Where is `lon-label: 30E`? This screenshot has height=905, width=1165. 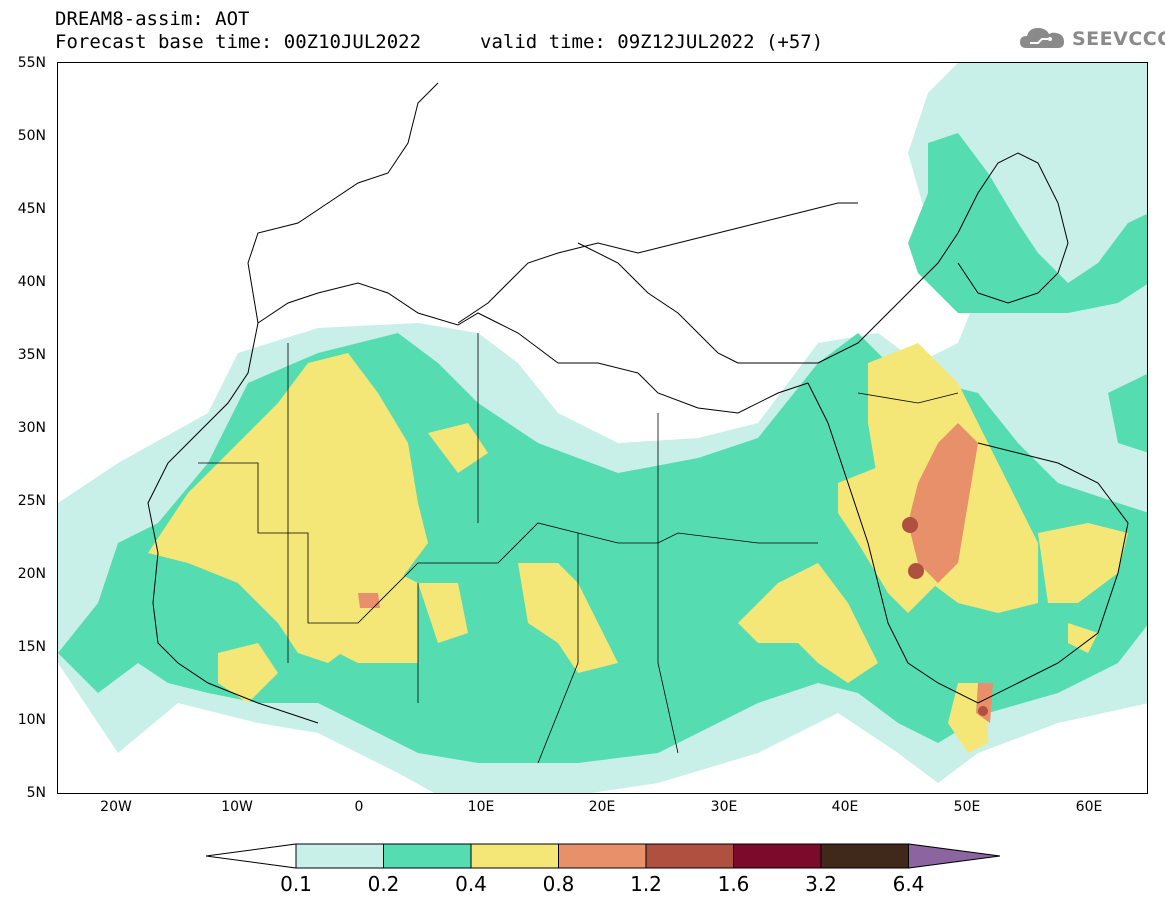
lon-label: 30E is located at coordinates (724, 807).